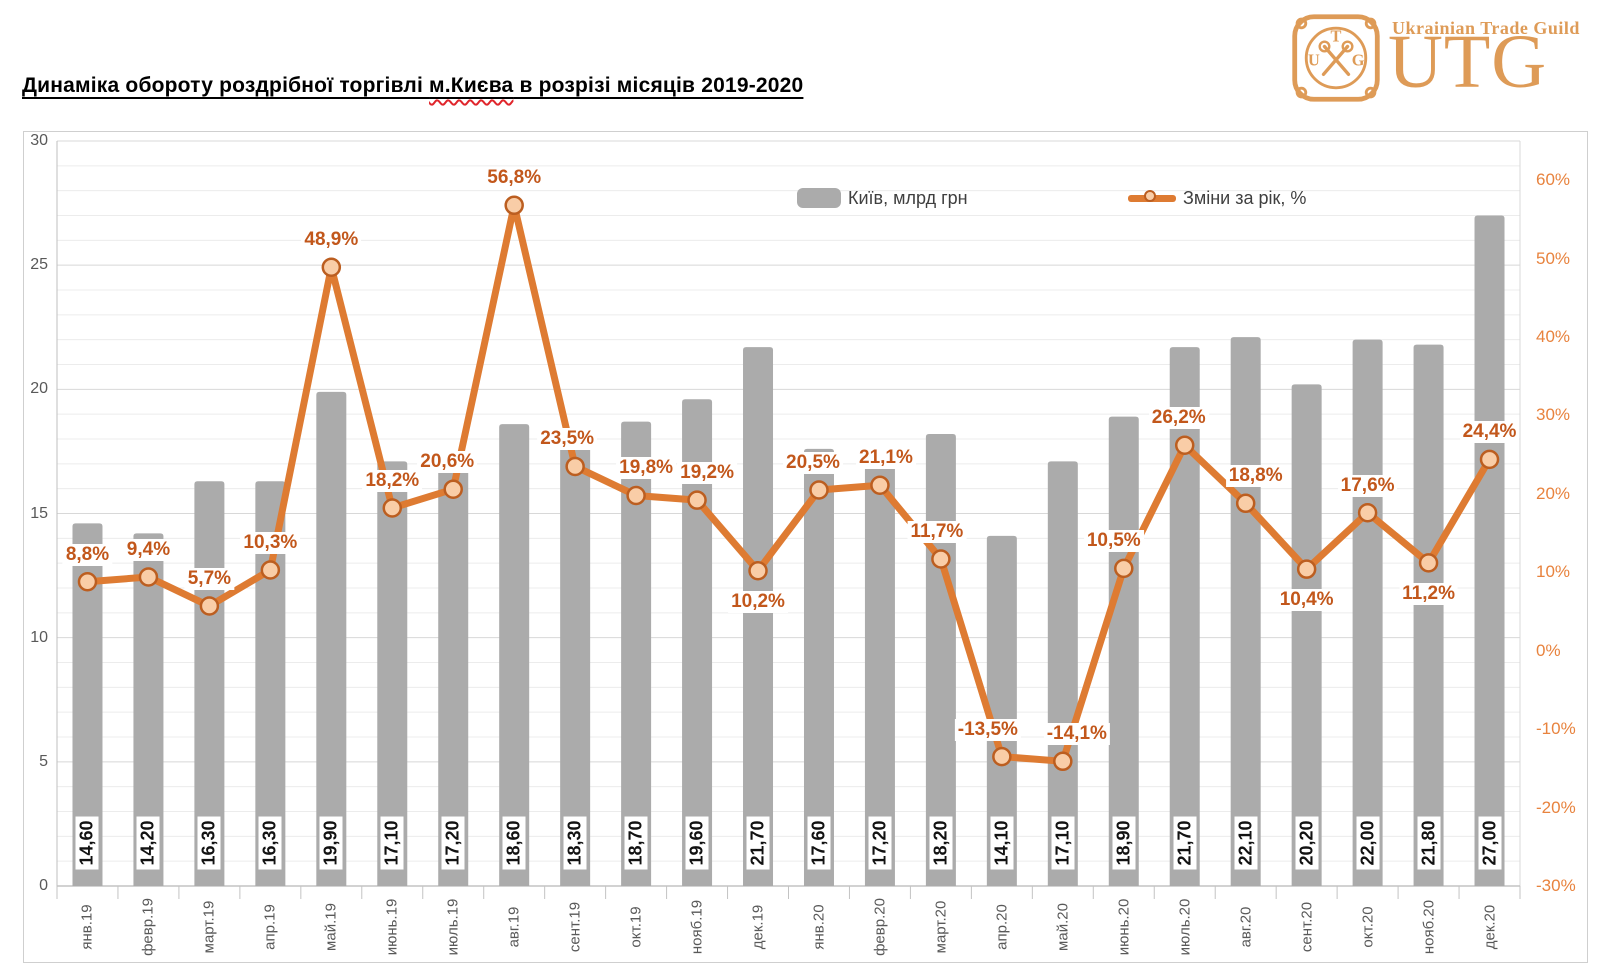  I want to click on legend-line-label: Зміни за рік, %, so click(1245, 197).